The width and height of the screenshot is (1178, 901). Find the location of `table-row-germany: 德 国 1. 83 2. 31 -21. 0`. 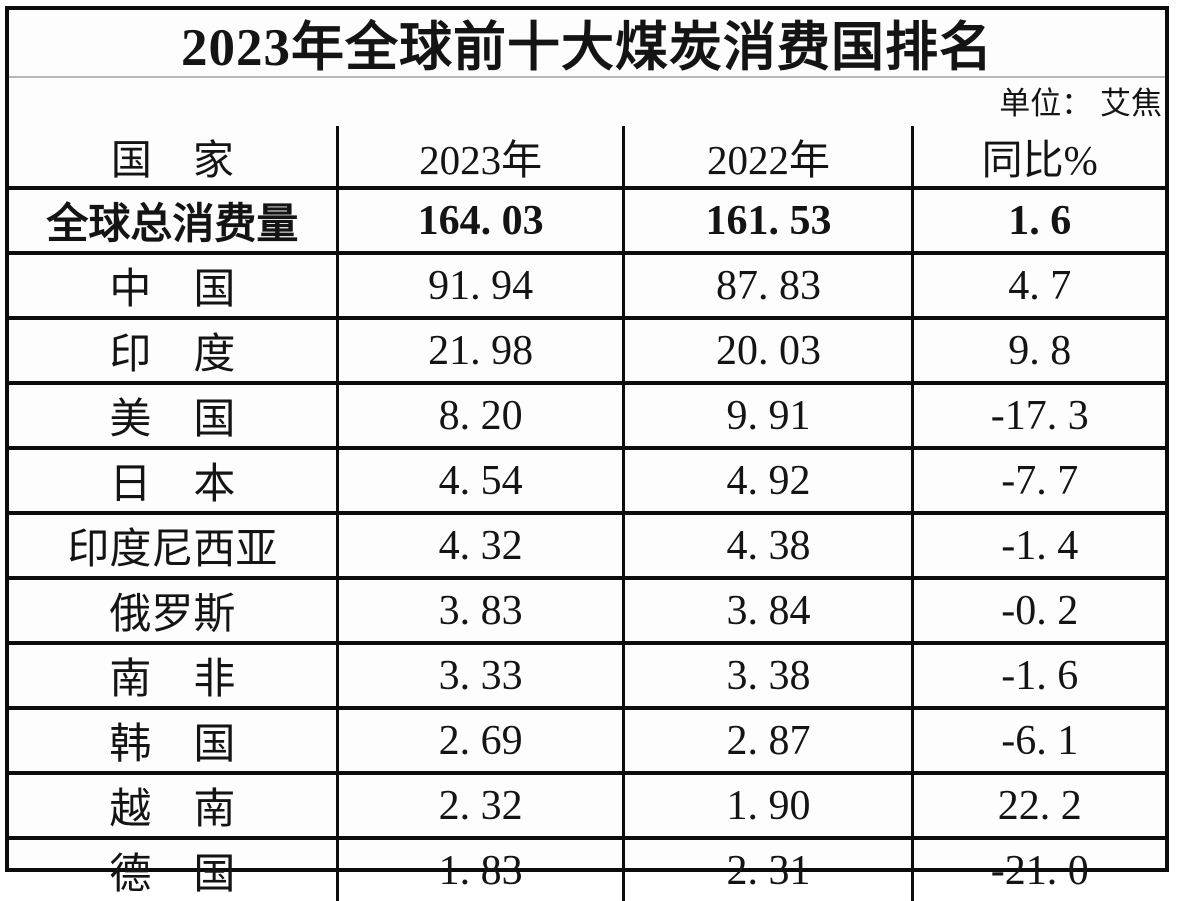

table-row-germany: 德 国 1. 83 2. 31 -21. 0 is located at coordinates (587, 868).